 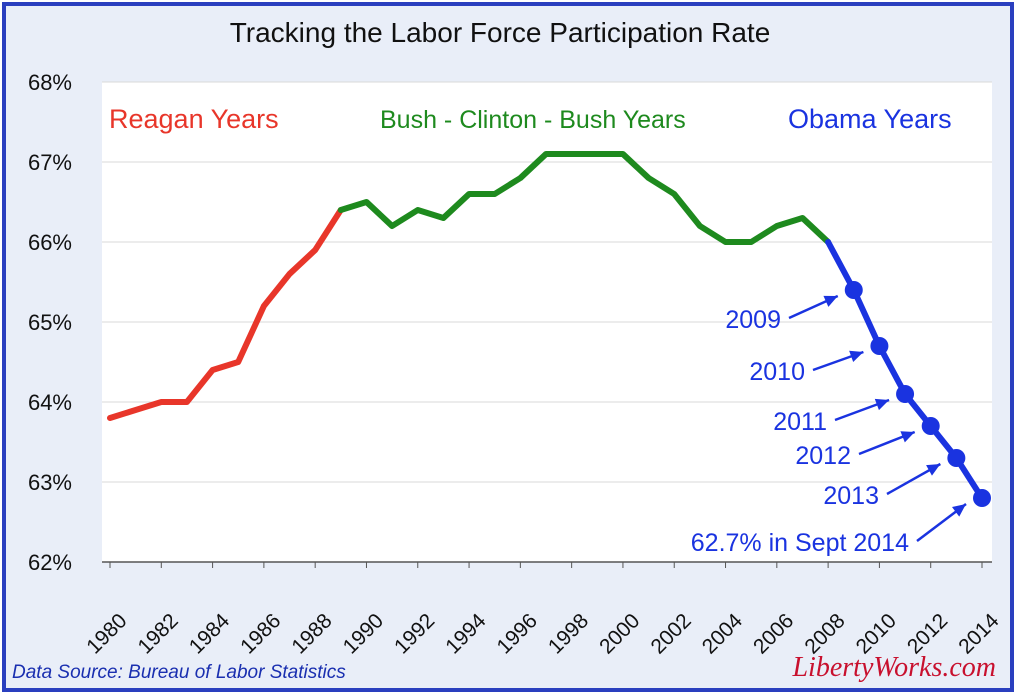 I want to click on legend-bush-clinton-bush-years: Bush - Clinton - Bush Years, so click(x=533, y=120).